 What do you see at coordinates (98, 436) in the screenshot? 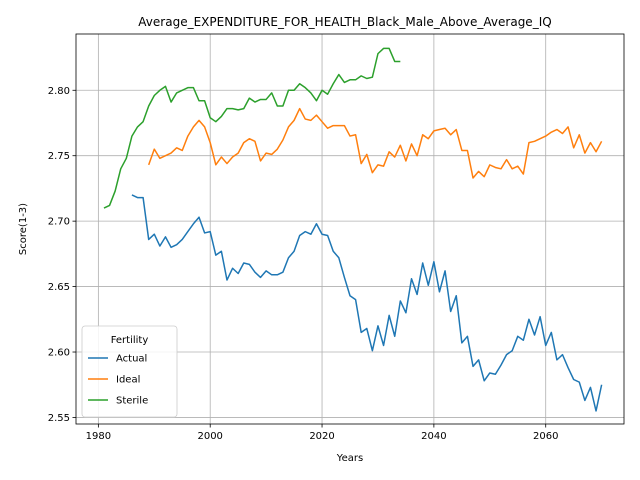
I see `x-tick-label: 1980` at bounding box center [98, 436].